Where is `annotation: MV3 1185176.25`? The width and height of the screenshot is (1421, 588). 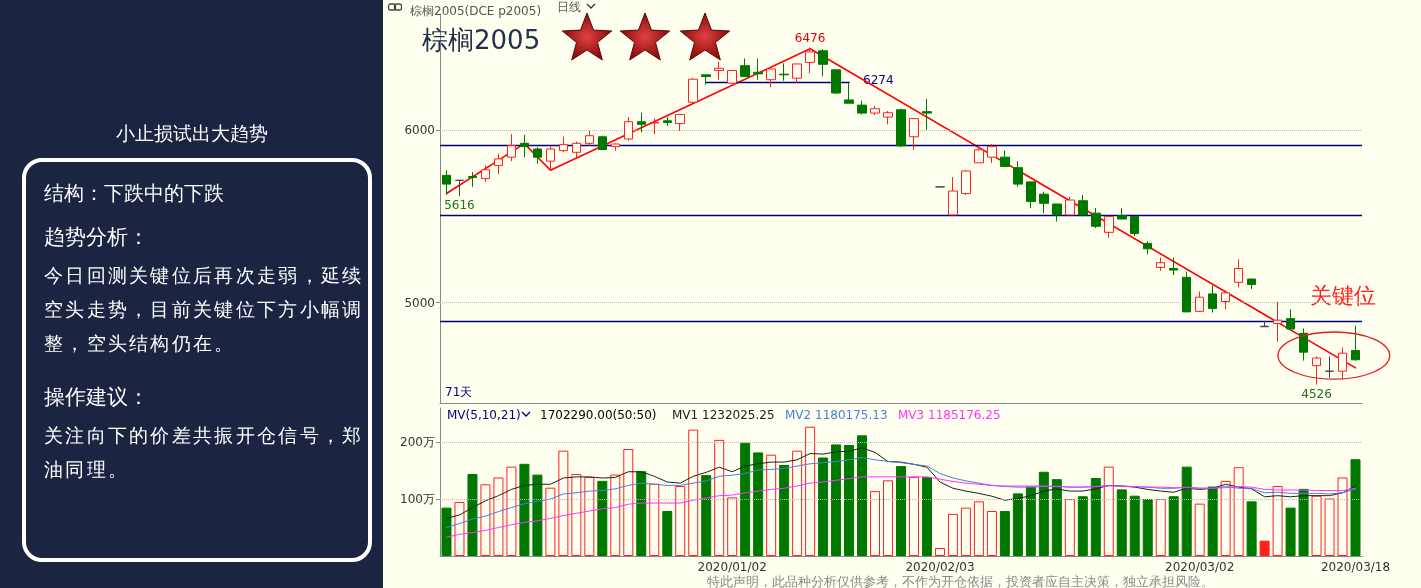 annotation: MV3 1185176.25 is located at coordinates (949, 415).